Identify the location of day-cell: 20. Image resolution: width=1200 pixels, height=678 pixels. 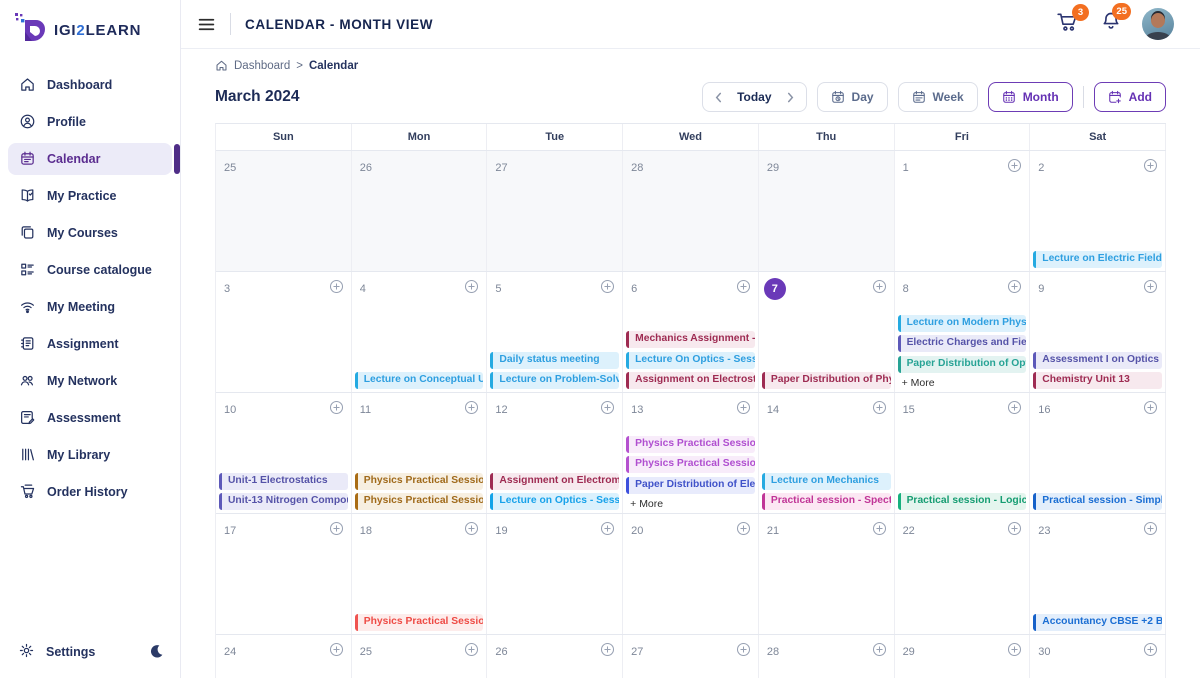
(691, 574).